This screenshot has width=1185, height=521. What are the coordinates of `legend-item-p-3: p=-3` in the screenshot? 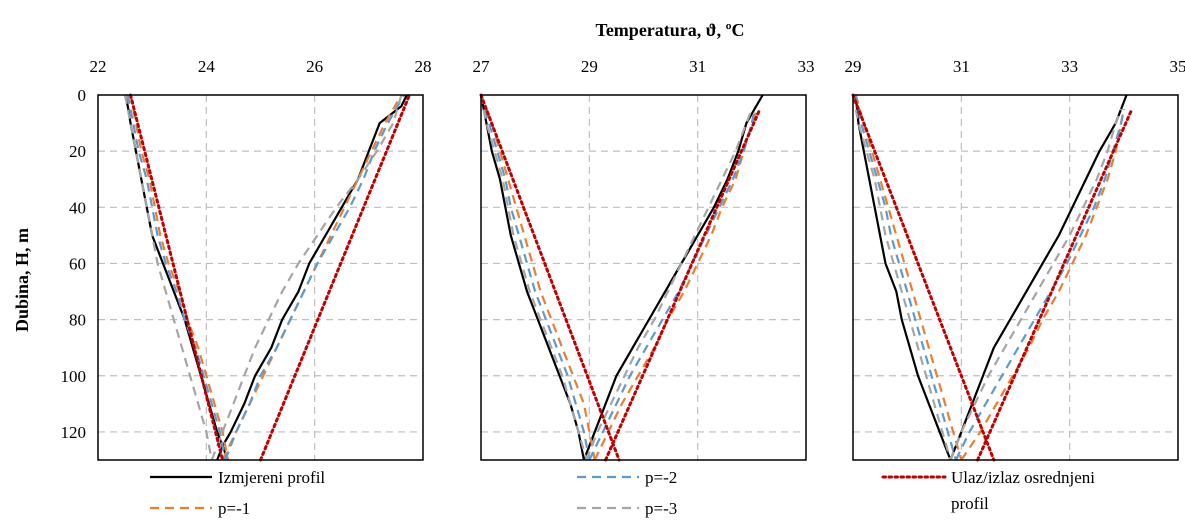 It's located at (627, 508).